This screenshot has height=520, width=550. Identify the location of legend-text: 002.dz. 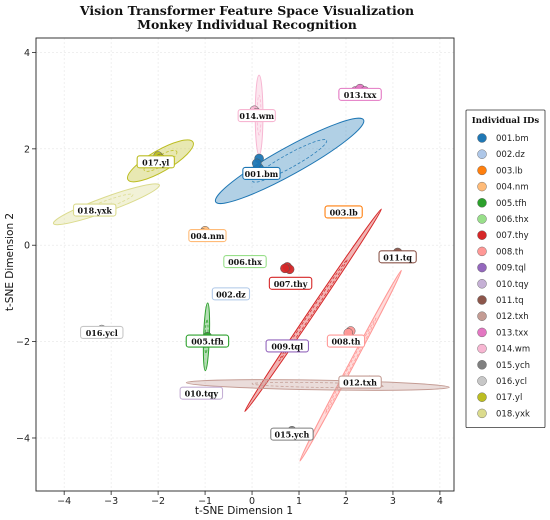
(510, 155).